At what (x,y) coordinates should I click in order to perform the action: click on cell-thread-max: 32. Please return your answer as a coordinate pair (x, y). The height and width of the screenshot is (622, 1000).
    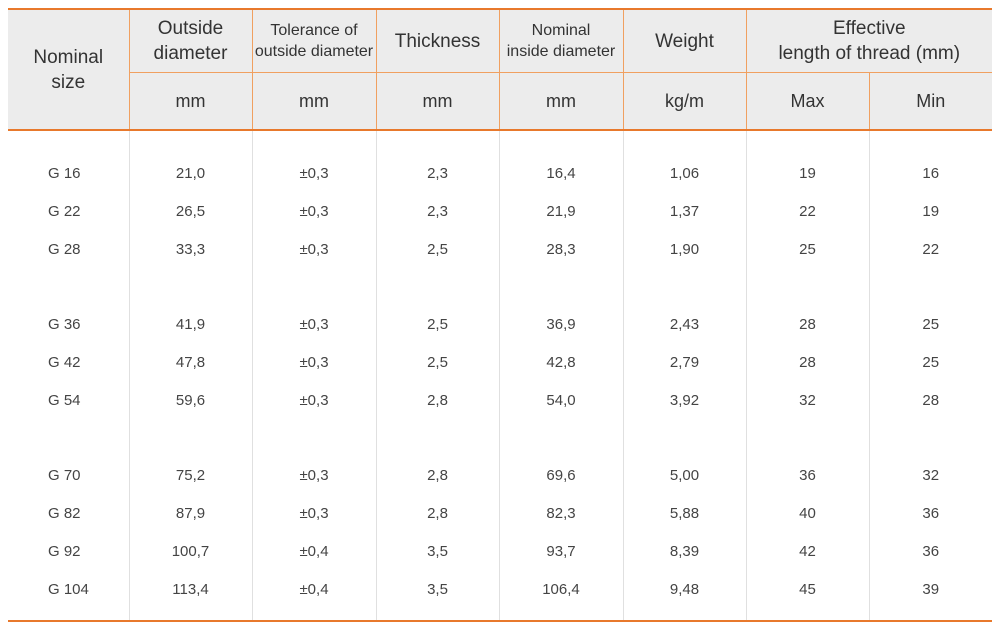
    Looking at the image, I should click on (808, 400).